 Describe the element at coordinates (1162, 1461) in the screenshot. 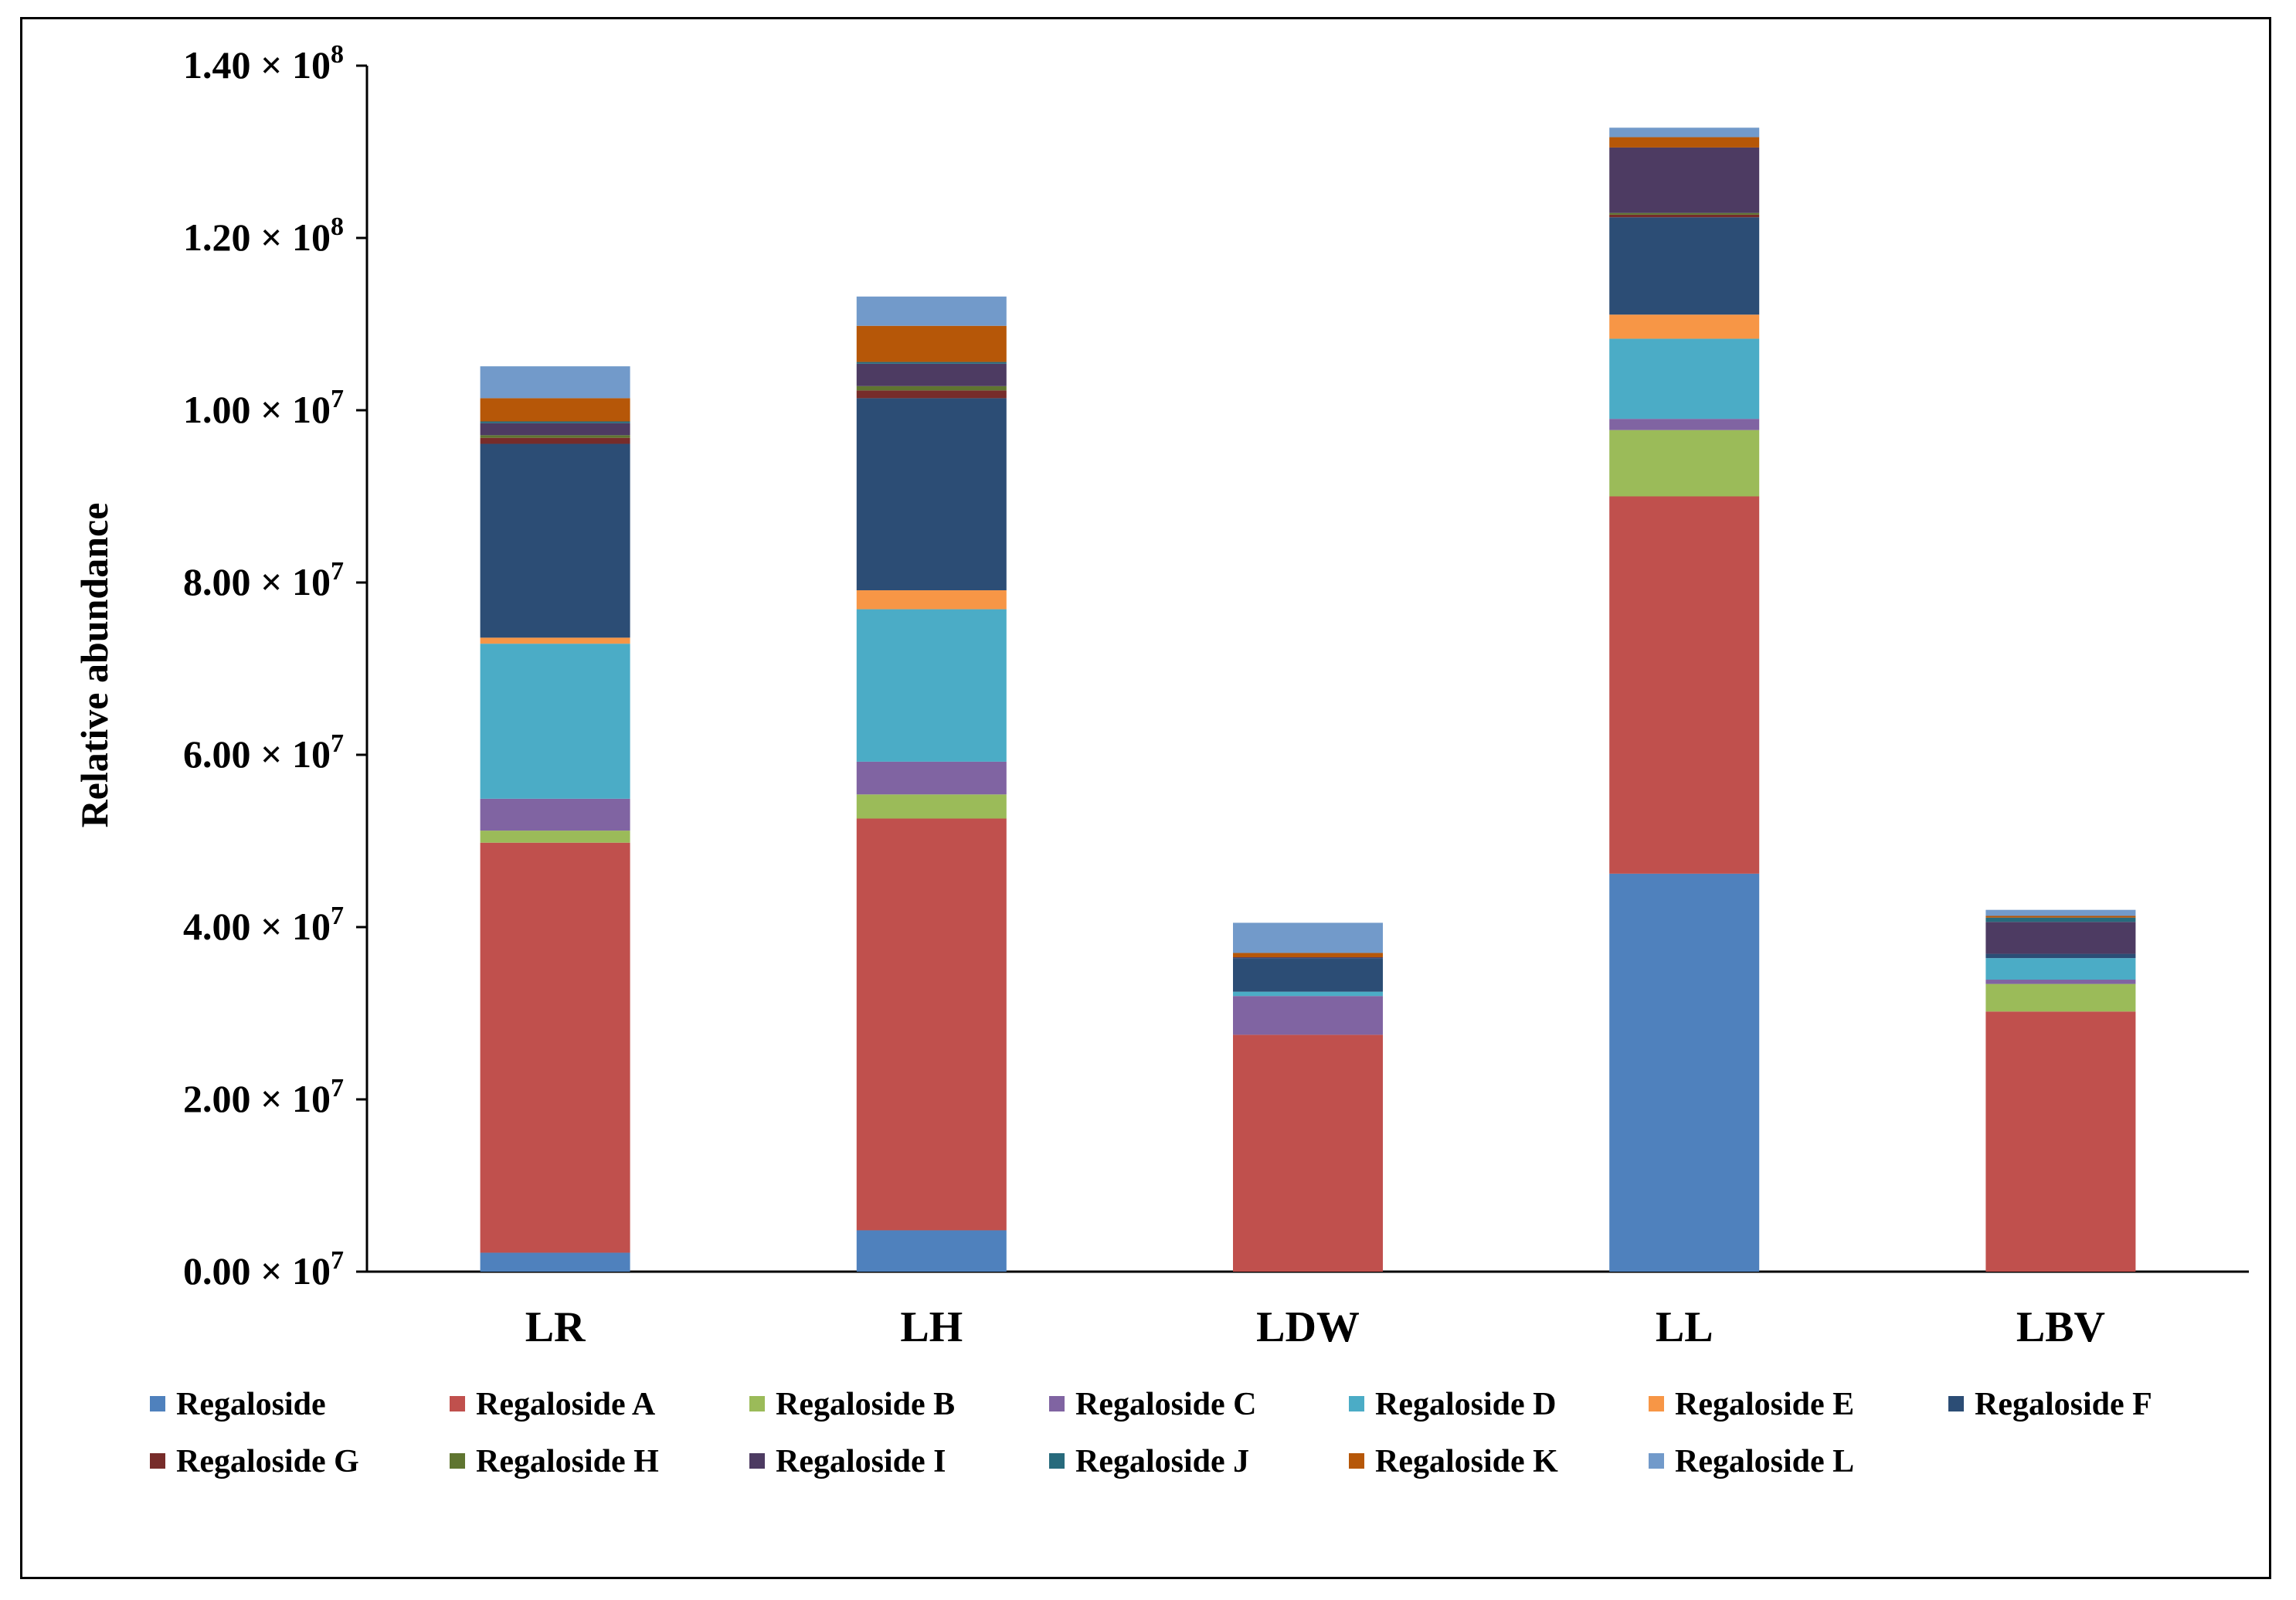

I see `legend-label: Regaloside J` at that location.